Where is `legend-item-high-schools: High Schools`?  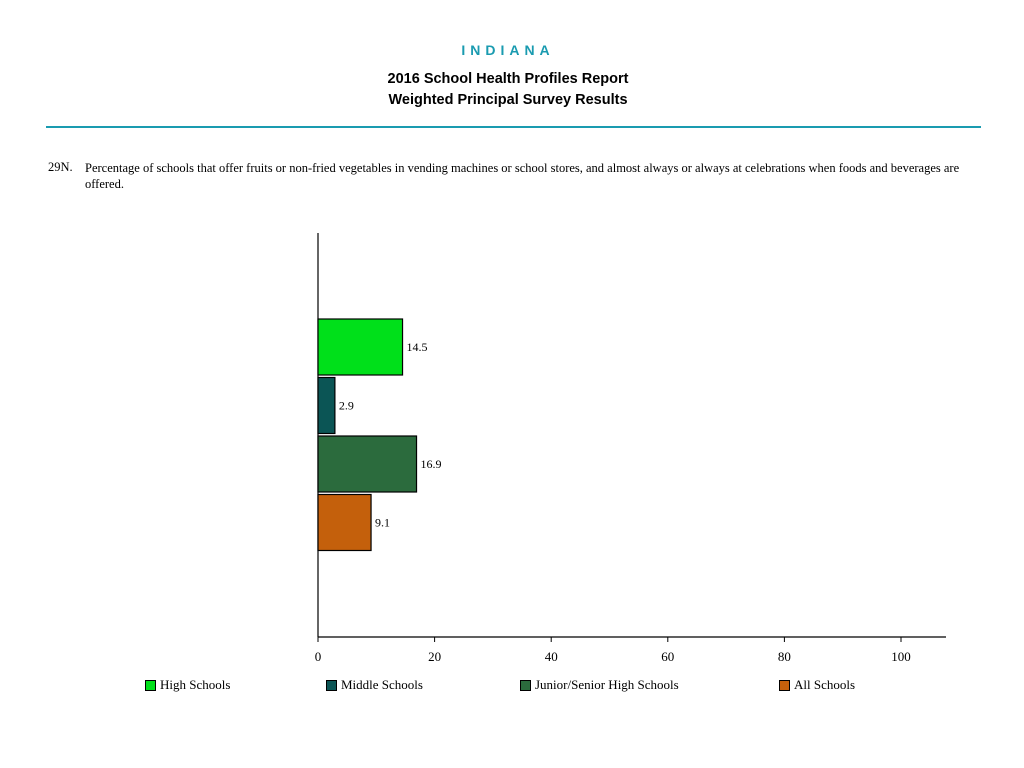 legend-item-high-schools: High Schools is located at coordinates (187, 685).